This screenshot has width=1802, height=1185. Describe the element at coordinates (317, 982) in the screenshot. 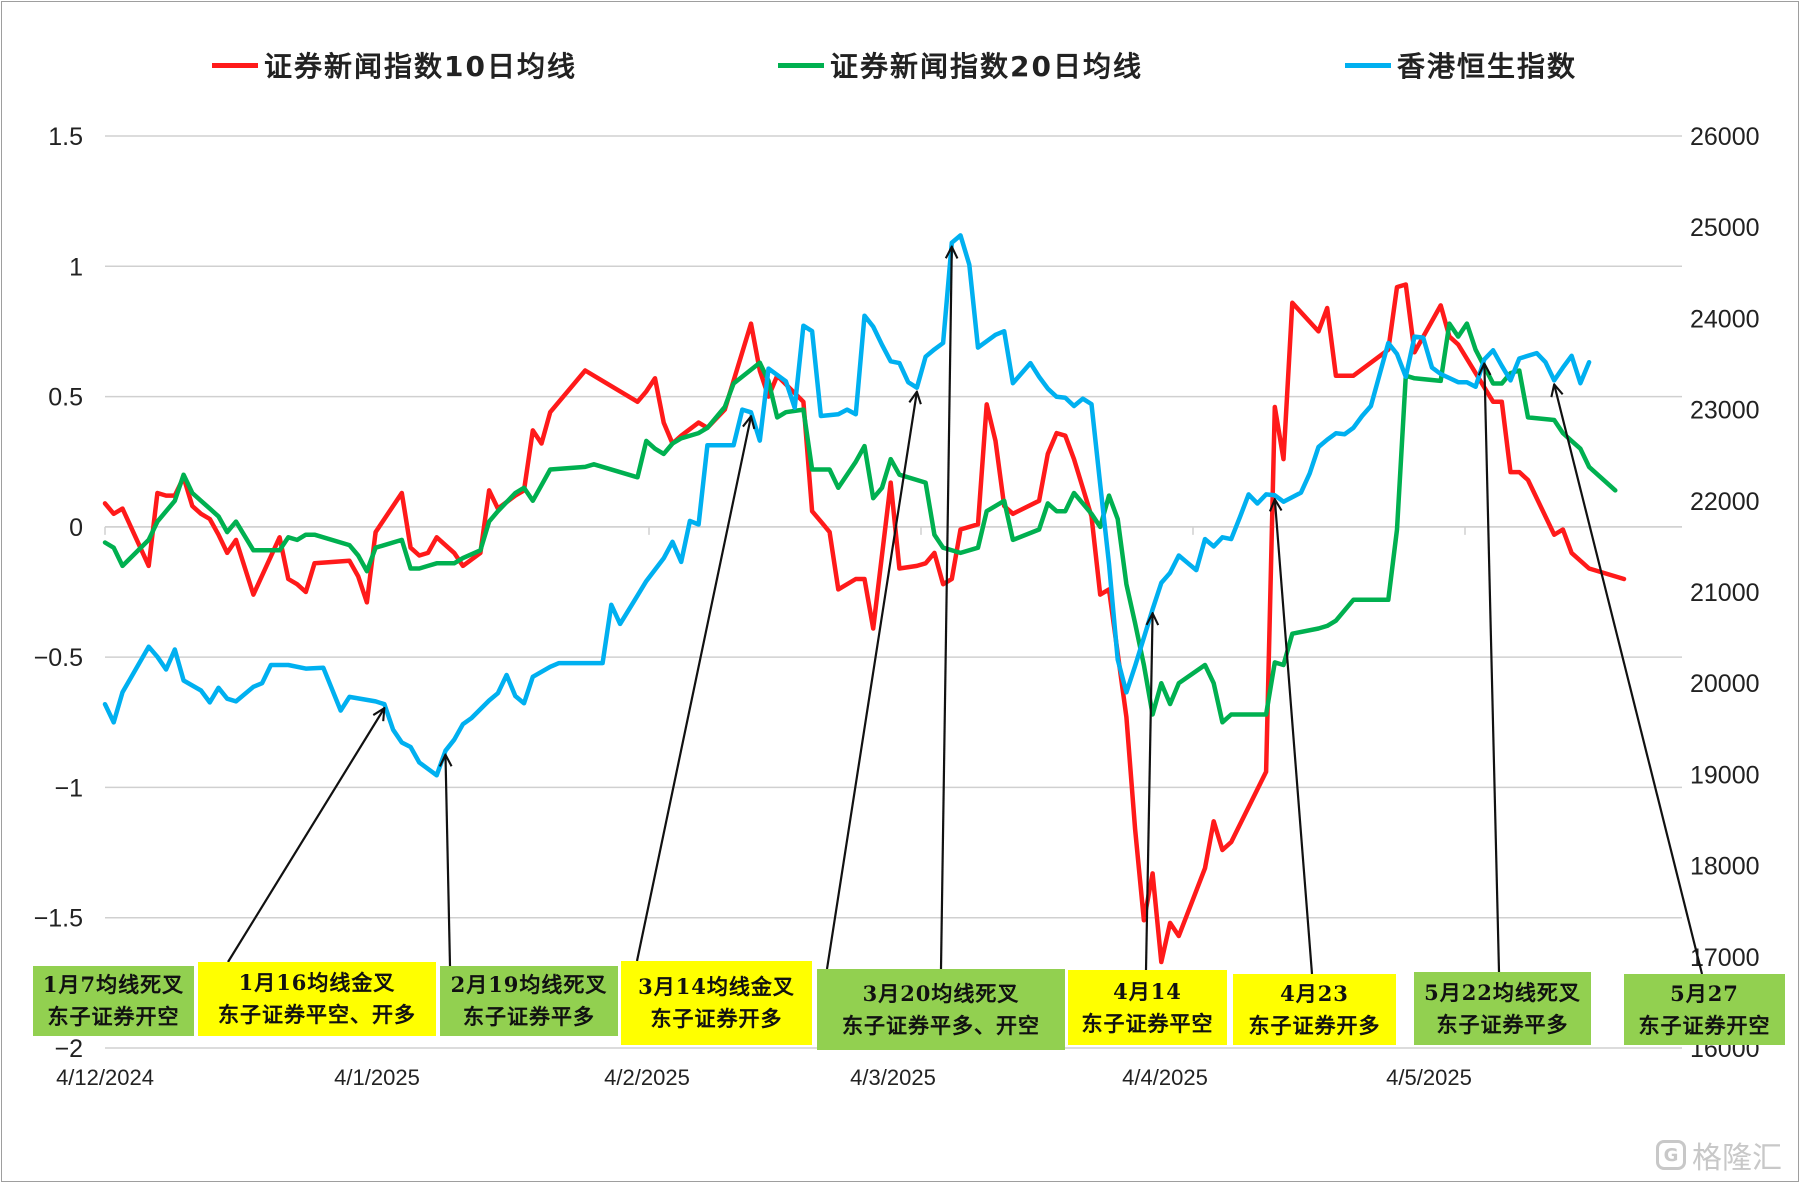

I see `annotation-2-line1: 1月16均线金叉` at that location.